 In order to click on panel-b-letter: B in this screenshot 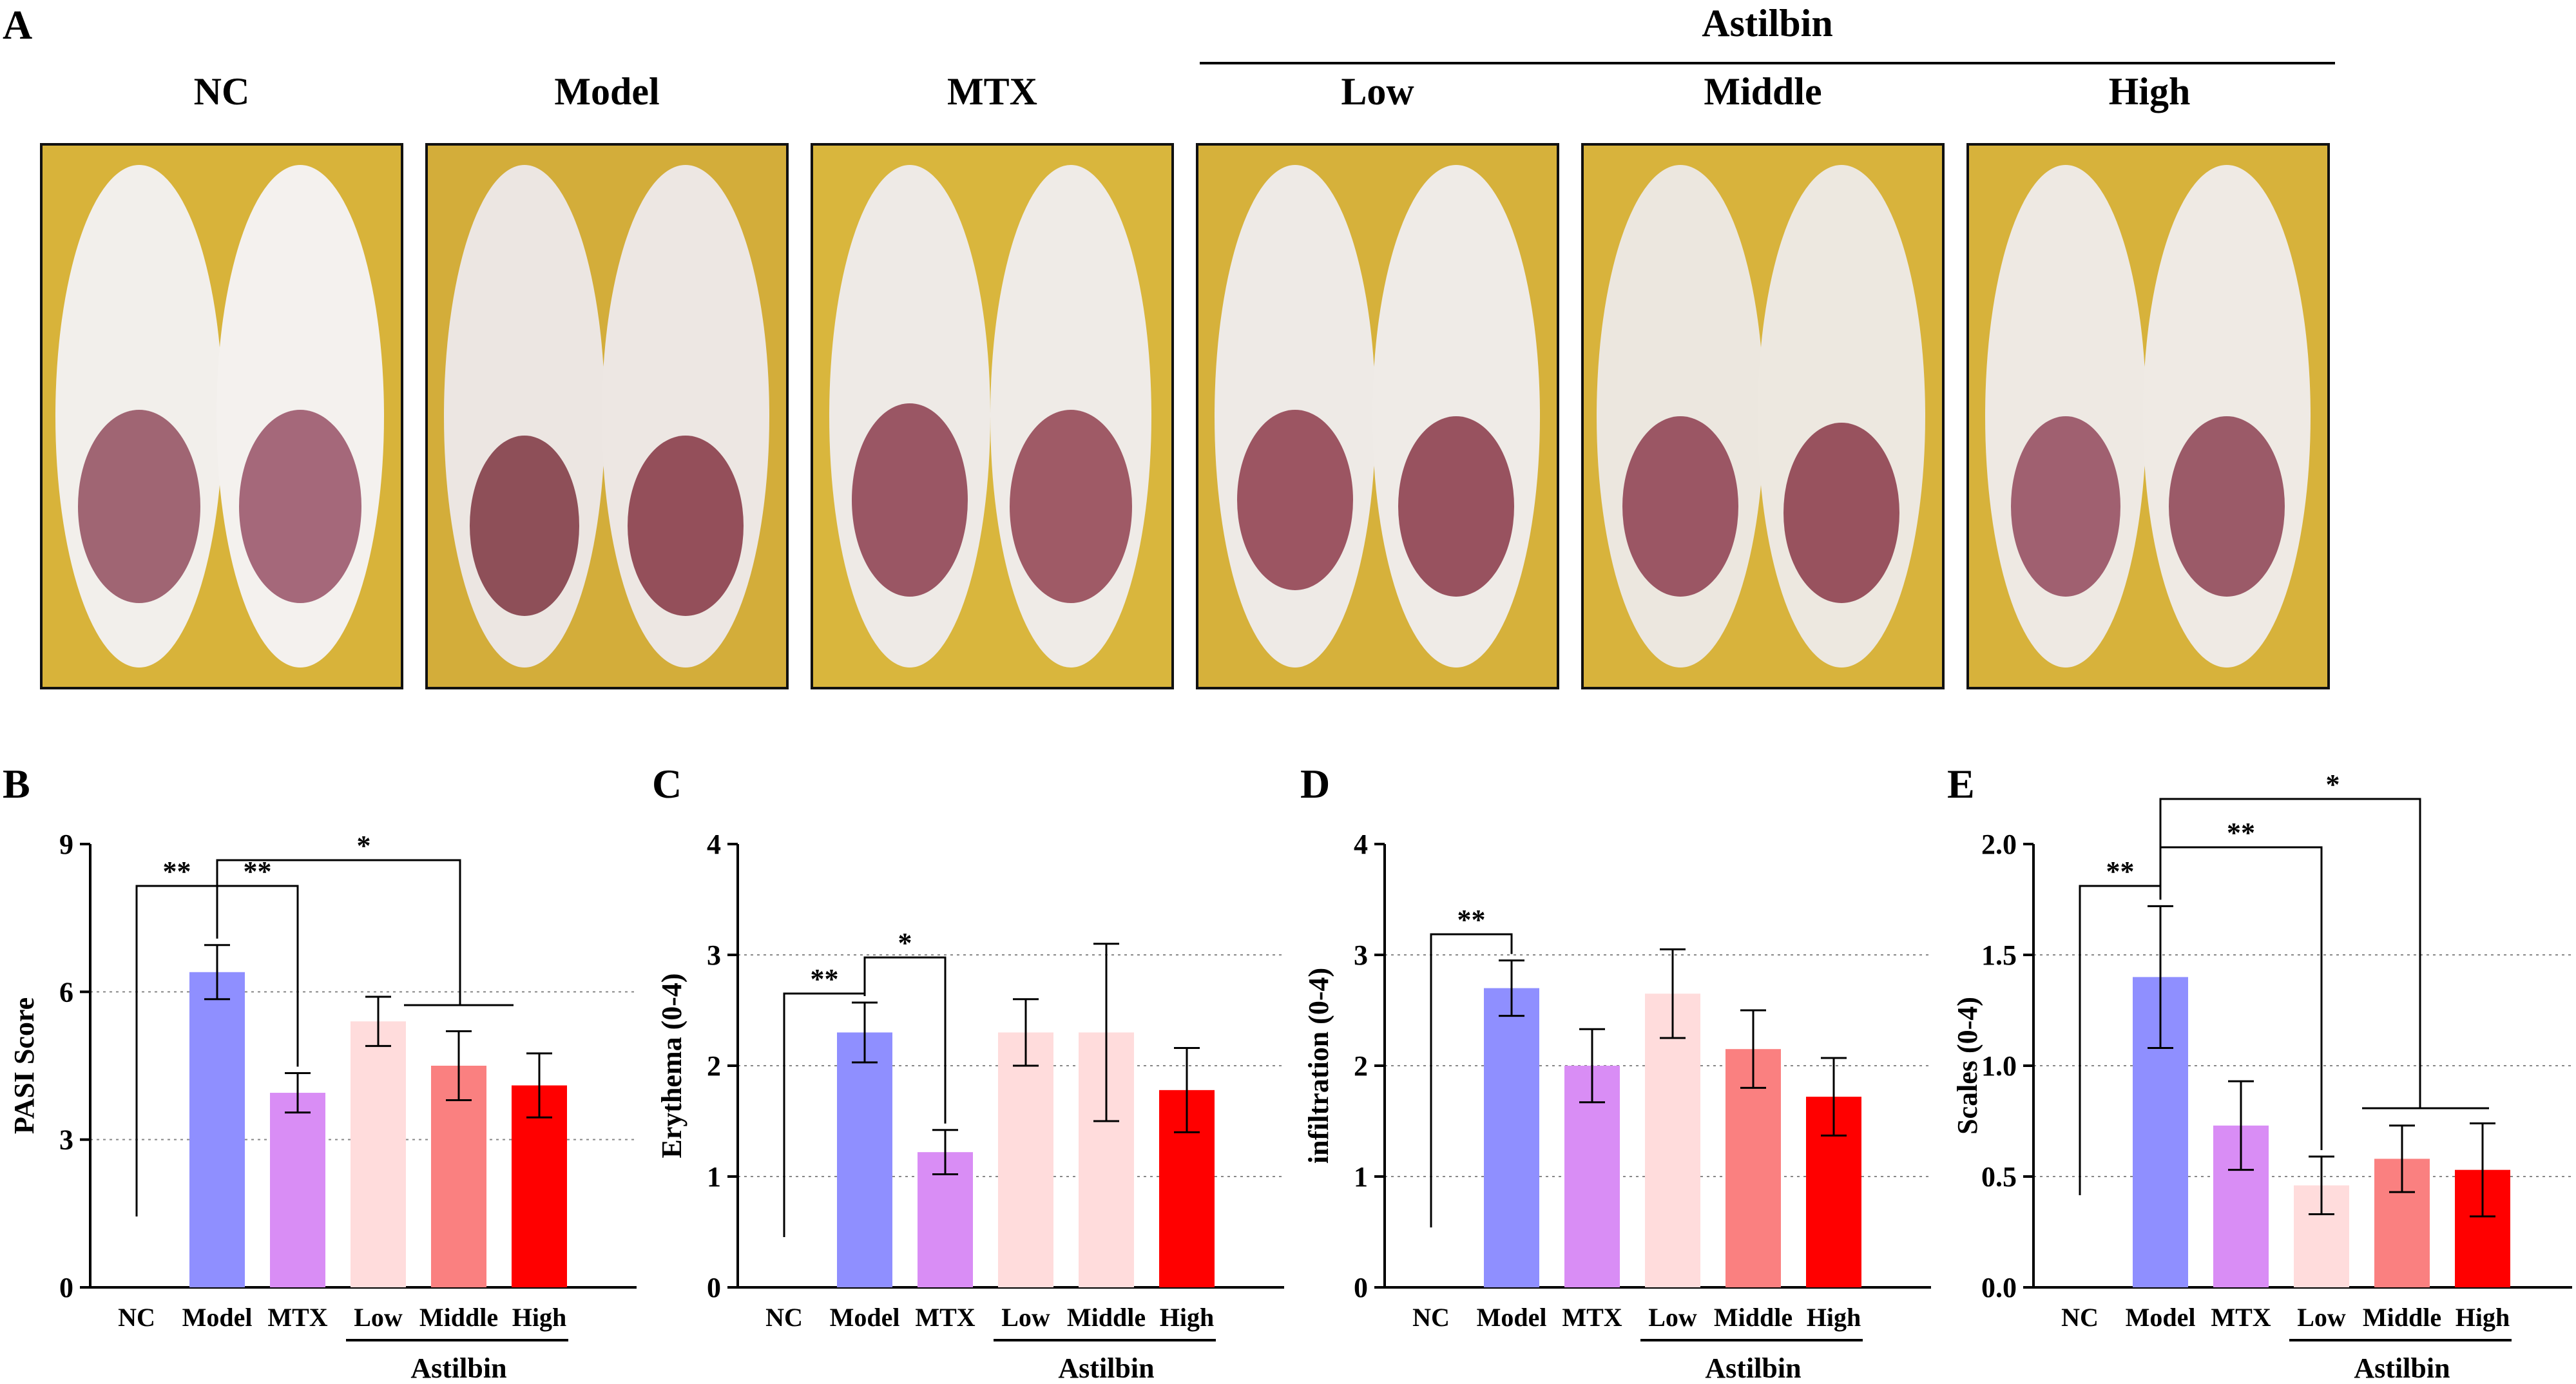, I will do `click(16, 784)`.